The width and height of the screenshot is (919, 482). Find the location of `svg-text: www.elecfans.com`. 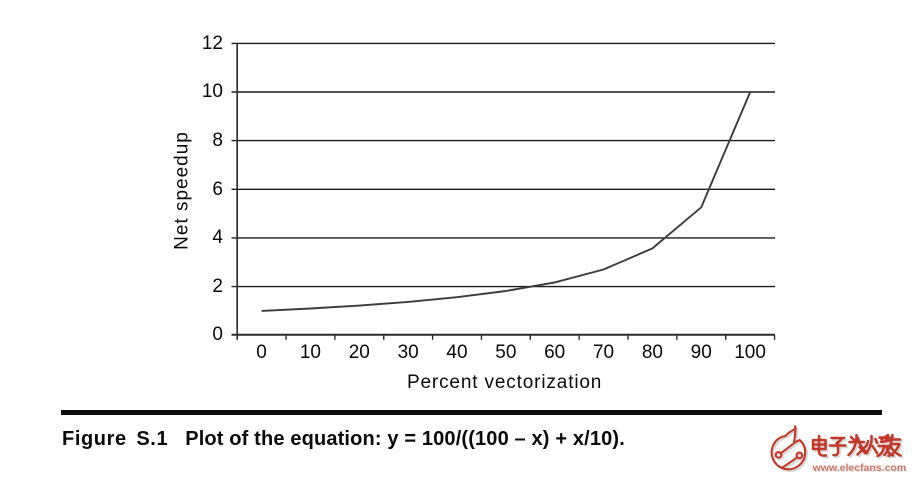

svg-text: www.elecfans.com is located at coordinates (859, 468).